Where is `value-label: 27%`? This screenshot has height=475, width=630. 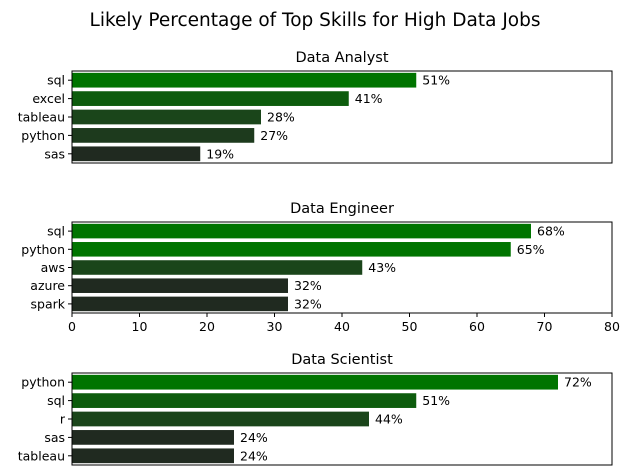 value-label: 27% is located at coordinates (274, 135).